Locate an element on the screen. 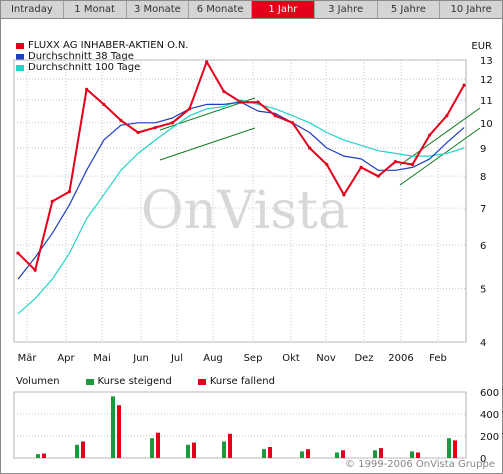 The image size is (503, 474). volume-header: Volumen Kurse steigend Kurse fallend is located at coordinates (145, 381).